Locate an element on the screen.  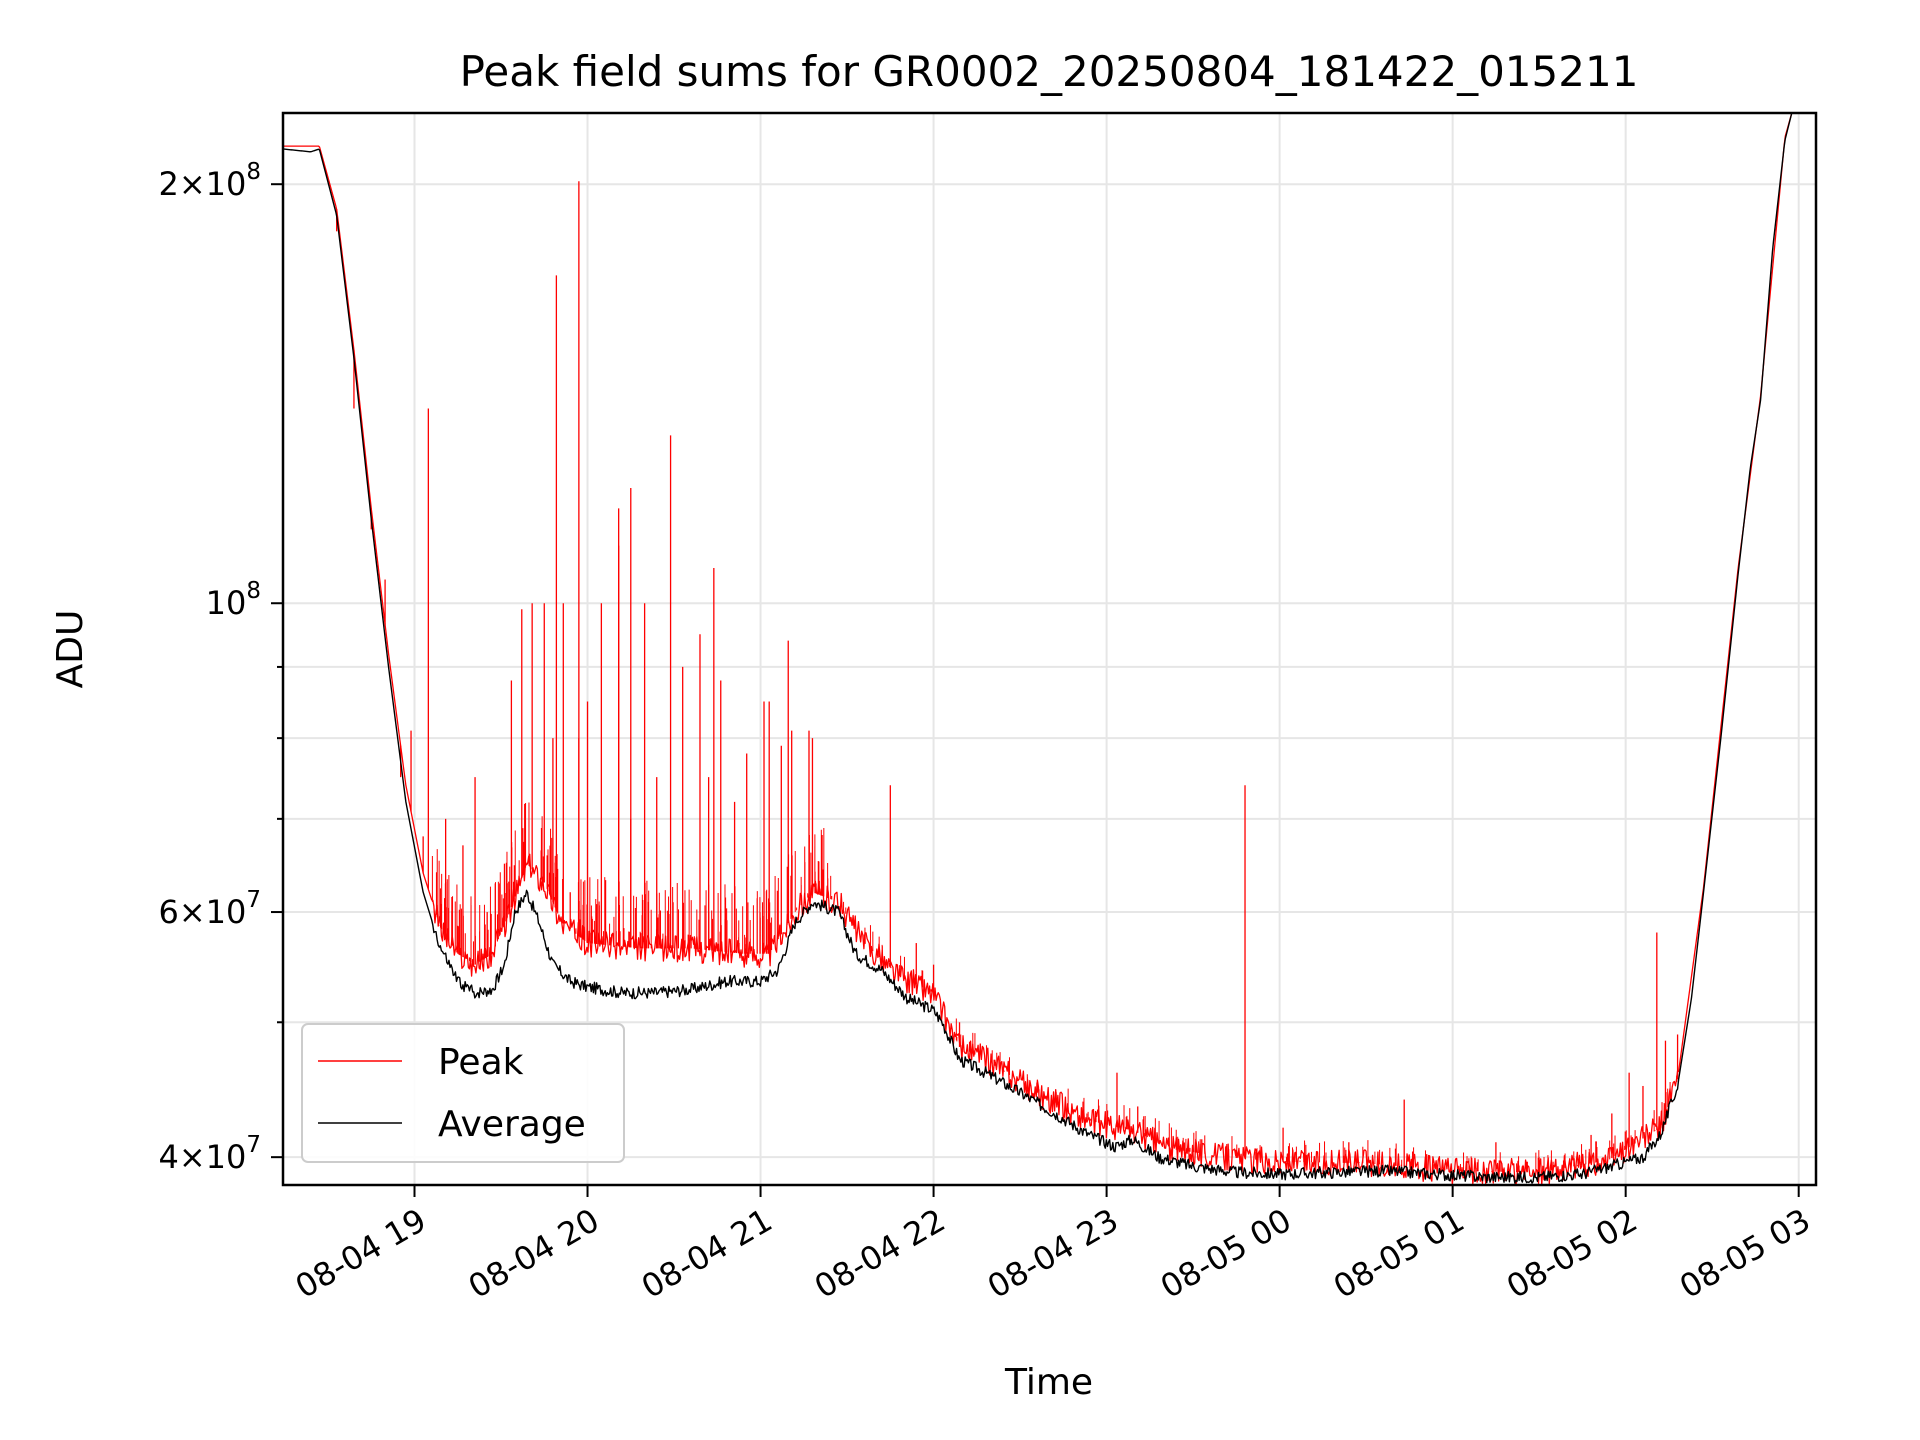
y-tick-label: 108 is located at coordinates (233, 600).